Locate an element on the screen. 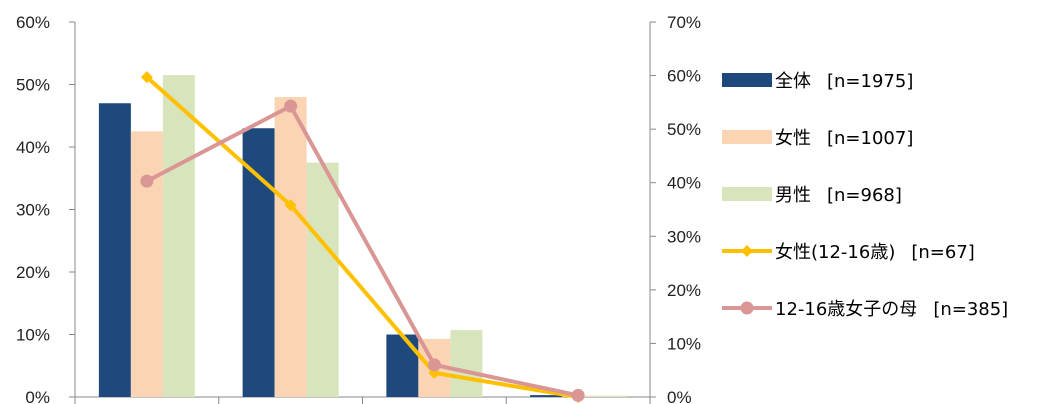 This screenshot has width=1038, height=404. legend-series-name: 男性 is located at coordinates (793, 195).